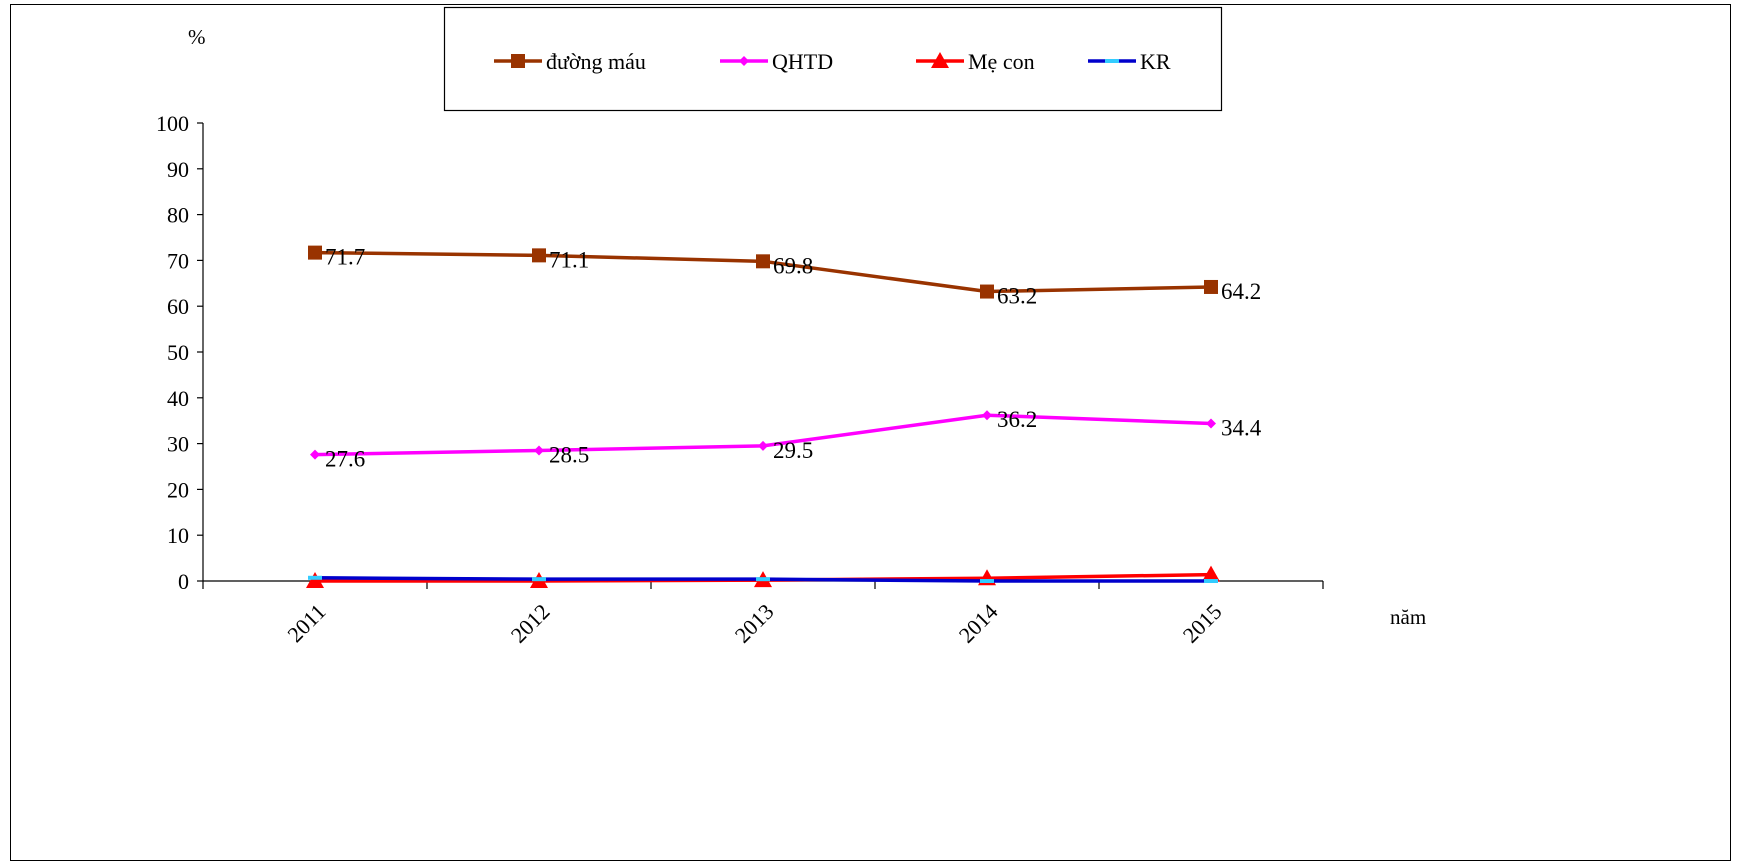  What do you see at coordinates (178, 260) in the screenshot?
I see `y-tick-label: 70` at bounding box center [178, 260].